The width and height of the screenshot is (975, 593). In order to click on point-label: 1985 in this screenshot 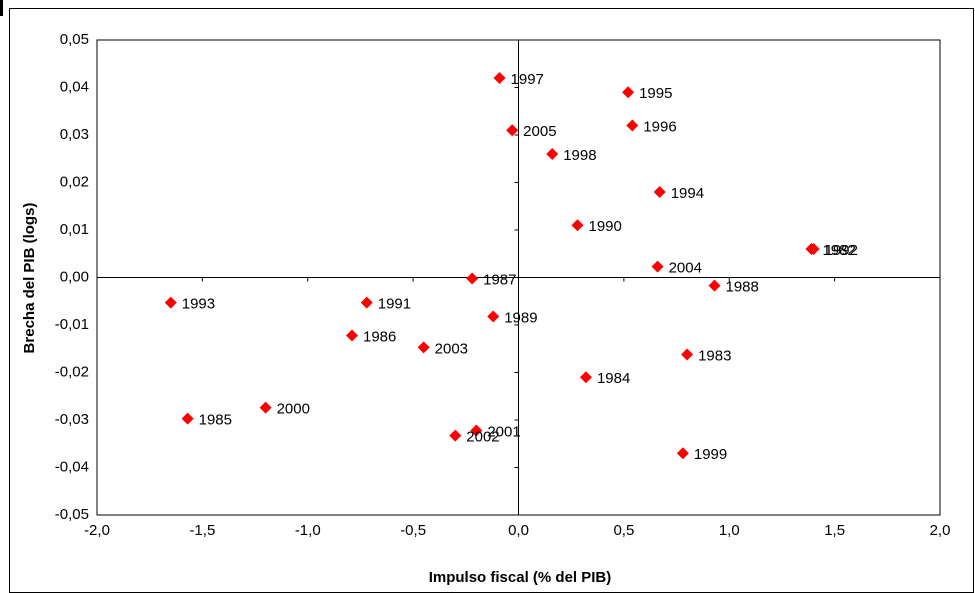, I will do `click(215, 420)`.